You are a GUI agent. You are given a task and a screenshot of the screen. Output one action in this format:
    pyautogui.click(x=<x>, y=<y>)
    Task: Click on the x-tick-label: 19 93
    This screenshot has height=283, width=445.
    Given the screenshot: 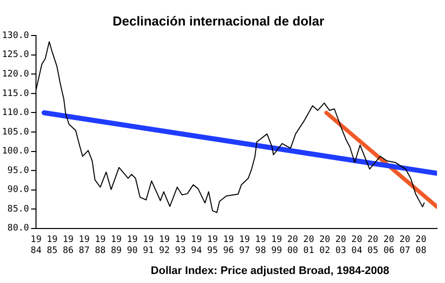 What is the action you would take?
    pyautogui.click(x=180, y=245)
    